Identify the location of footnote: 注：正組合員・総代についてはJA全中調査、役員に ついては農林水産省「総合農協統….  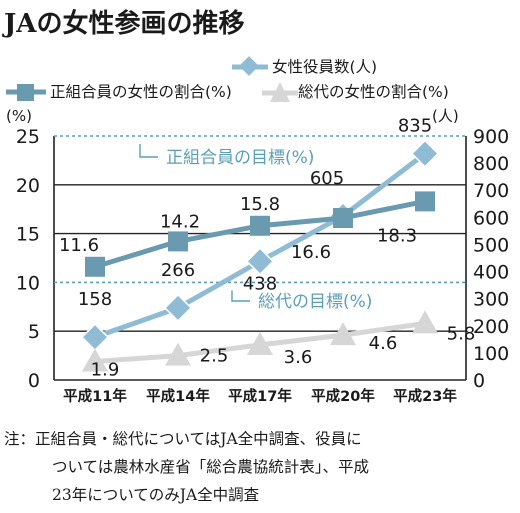
(186, 467).